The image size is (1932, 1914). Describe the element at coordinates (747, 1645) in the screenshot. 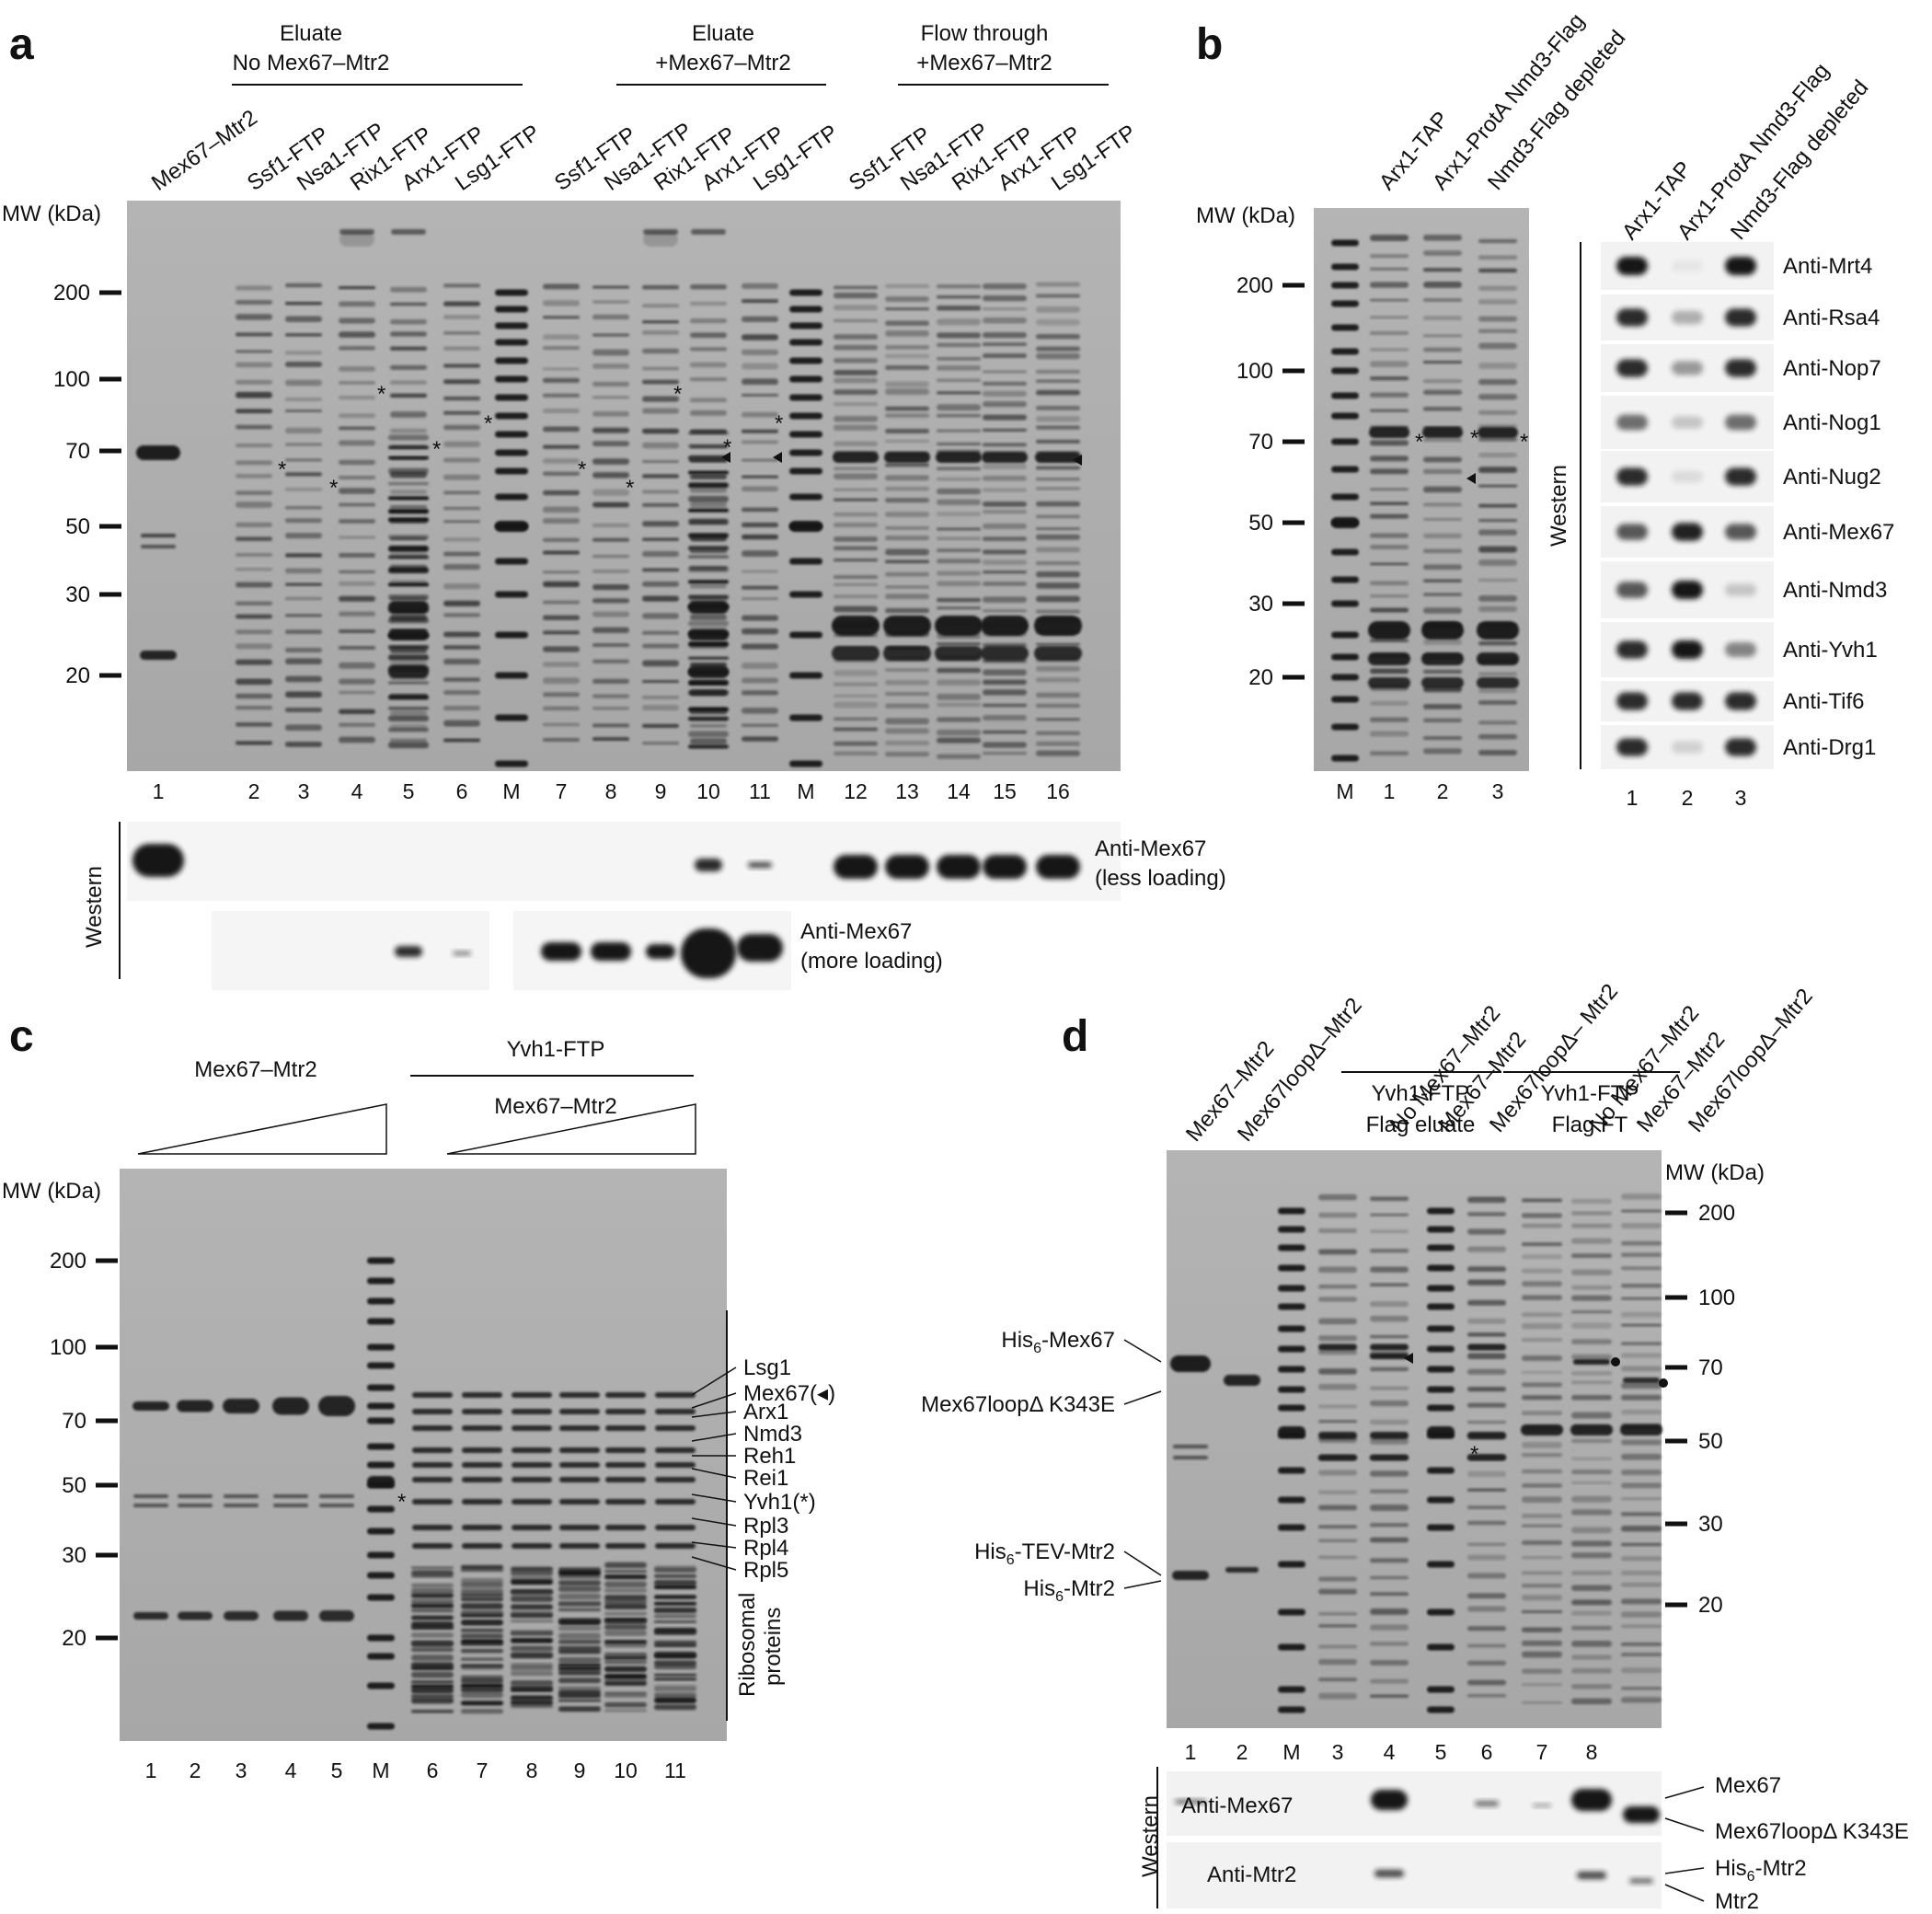

I see `ribosomal-label: Ribosomal` at that location.